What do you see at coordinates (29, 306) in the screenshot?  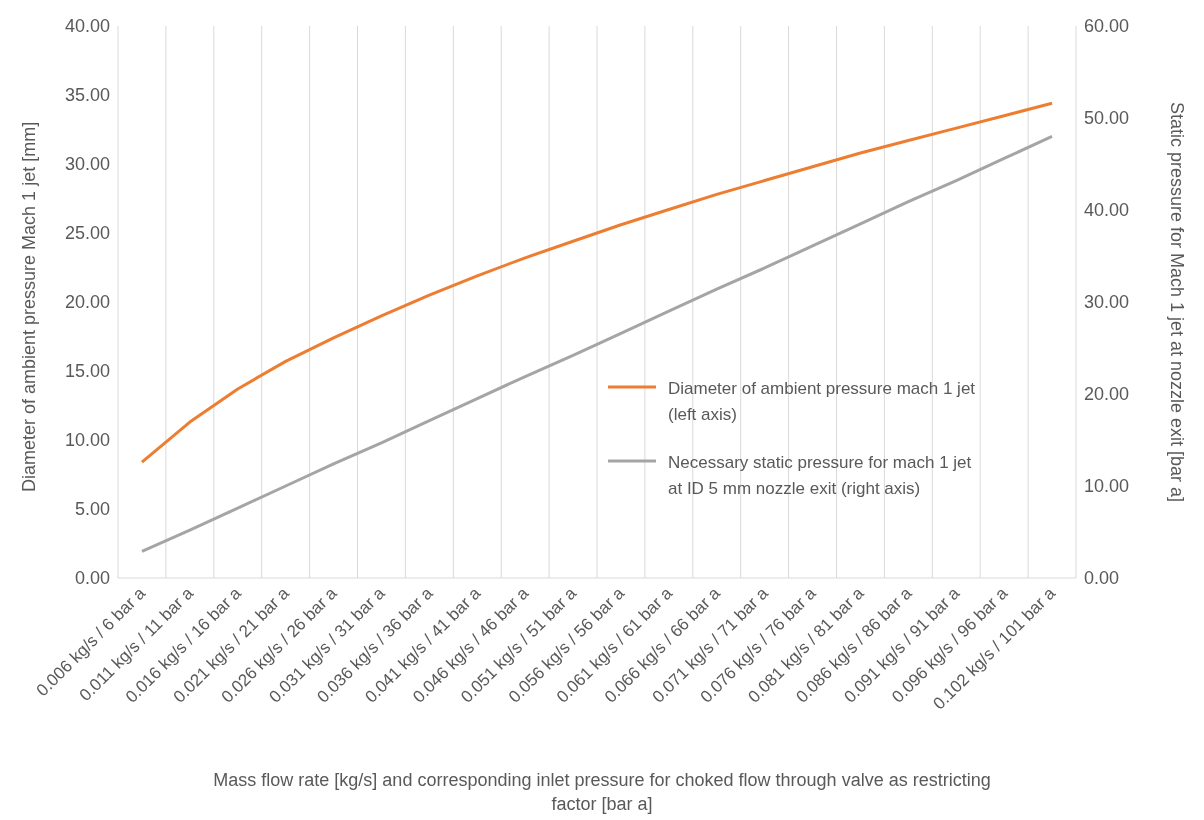 I see `y-axis-title: Diameter of ambient pressure Mach 1 jet [mm]` at bounding box center [29, 306].